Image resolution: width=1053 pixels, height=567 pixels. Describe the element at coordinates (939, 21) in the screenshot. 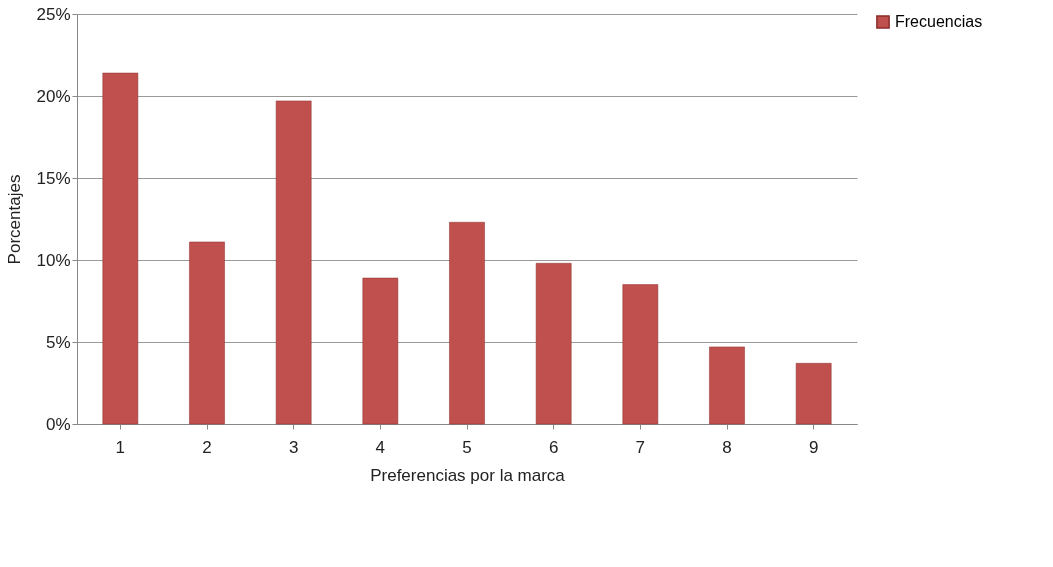

I see `legend-label: Frecuencias` at that location.